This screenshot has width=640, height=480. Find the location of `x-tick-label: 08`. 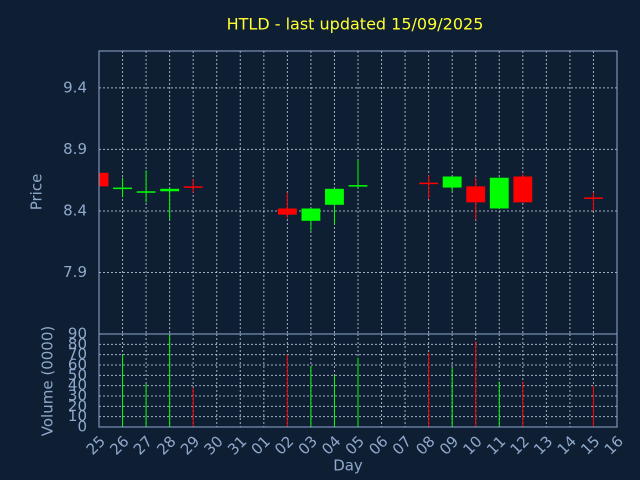

x-tick-label: 08 is located at coordinates (425, 445).